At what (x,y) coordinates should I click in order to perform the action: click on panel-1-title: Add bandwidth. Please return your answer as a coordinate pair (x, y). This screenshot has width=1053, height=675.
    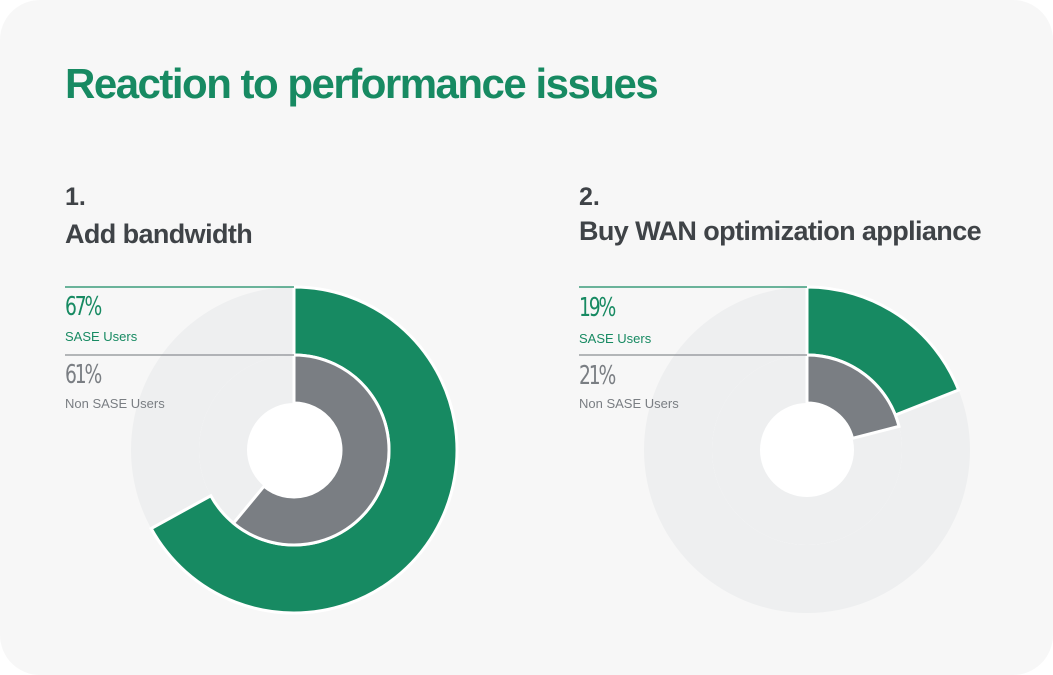
    Looking at the image, I should click on (159, 234).